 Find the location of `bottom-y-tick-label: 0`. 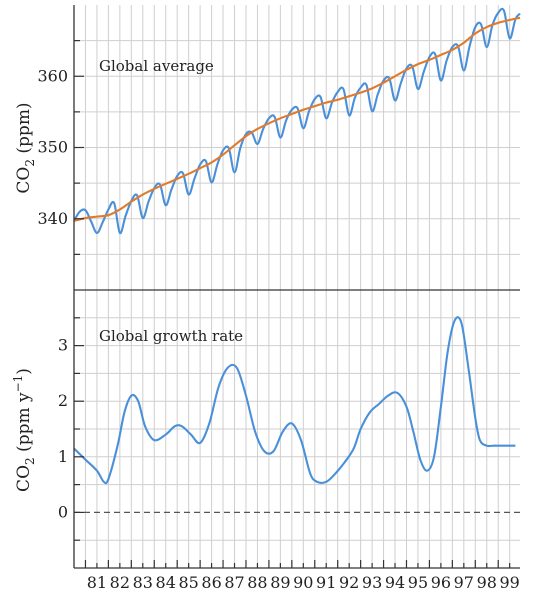

bottom-y-tick-label: 0 is located at coordinates (63, 511).